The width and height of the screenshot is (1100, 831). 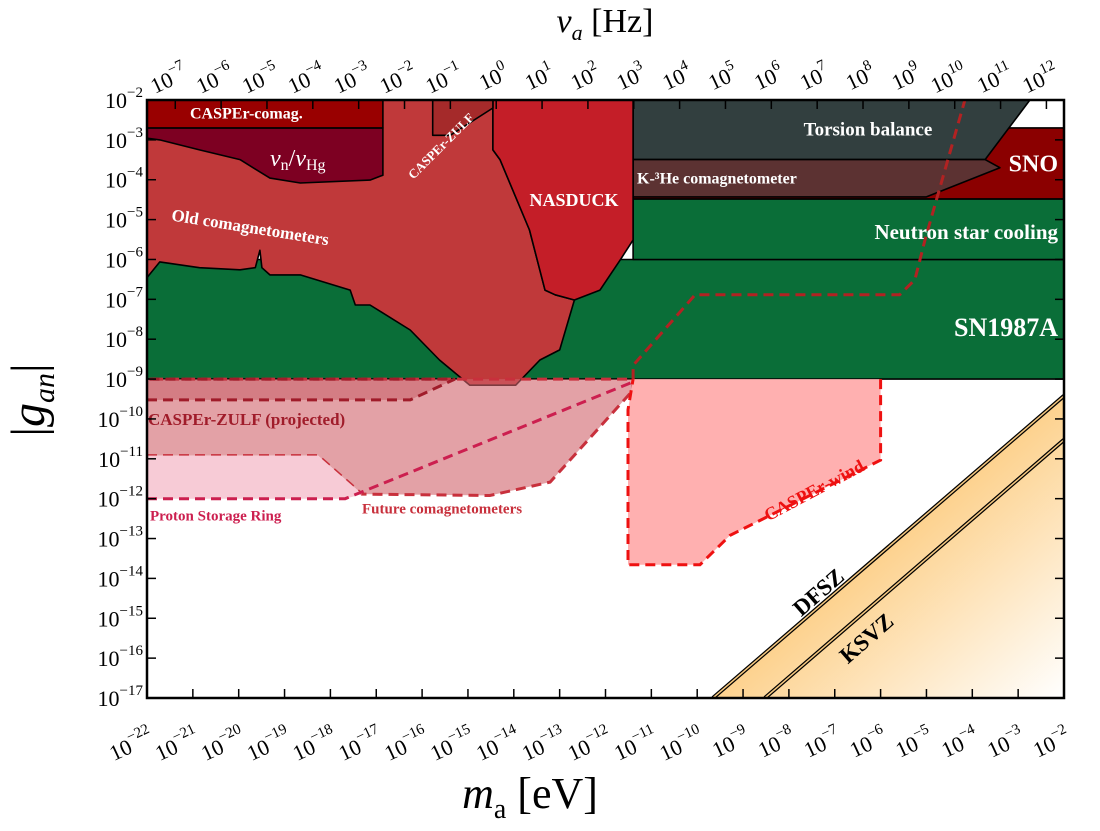 I want to click on x-tick-label: 10−16, so click(x=405, y=743).